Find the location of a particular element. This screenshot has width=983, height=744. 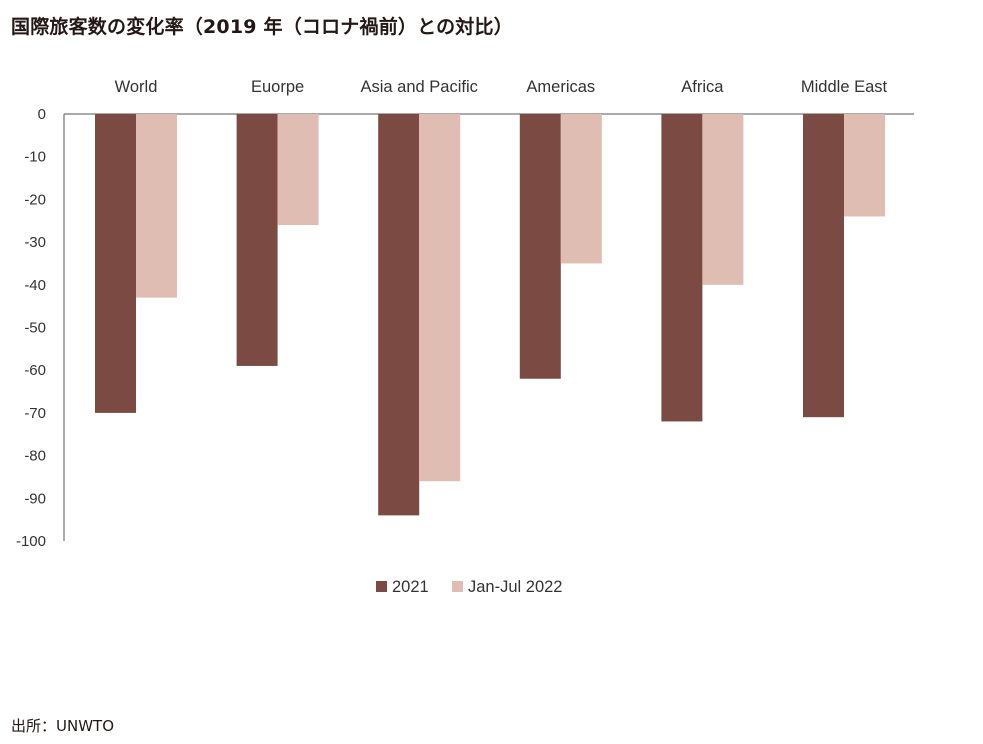

y-tick-label: -10 is located at coordinates (35, 157).